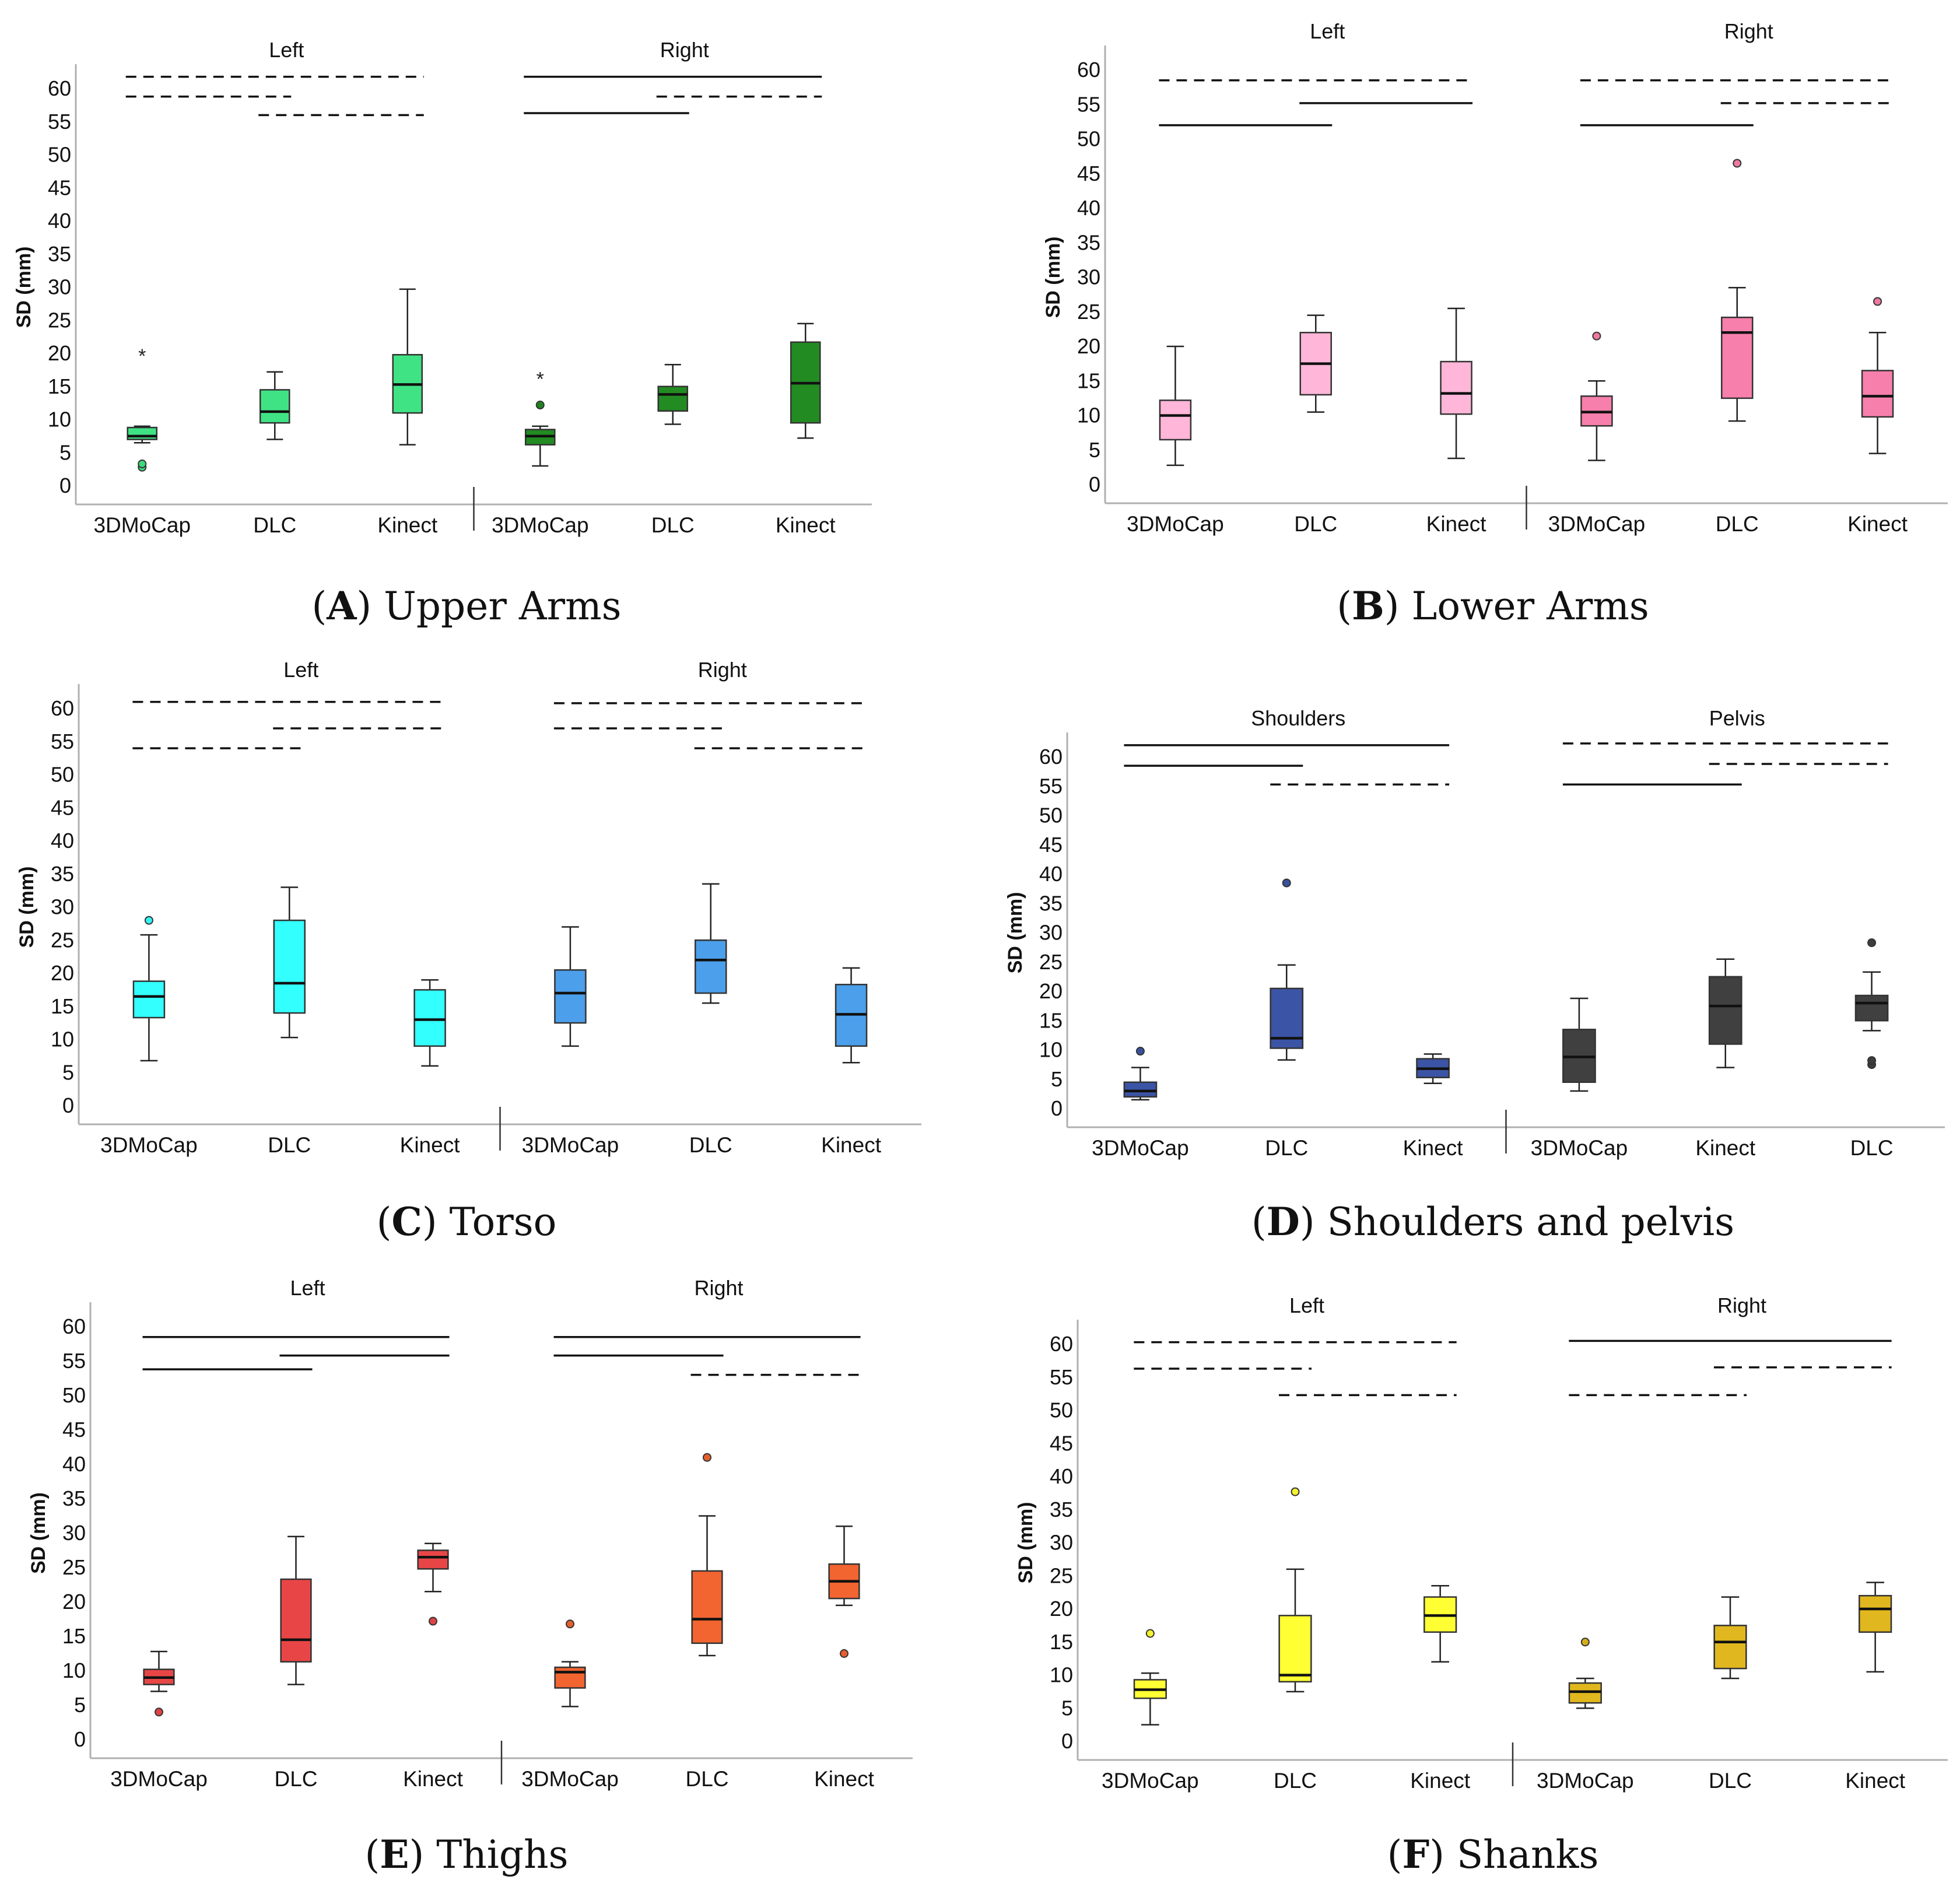  Describe the element at coordinates (540, 380) in the screenshot. I see `outlier-star: *` at that location.